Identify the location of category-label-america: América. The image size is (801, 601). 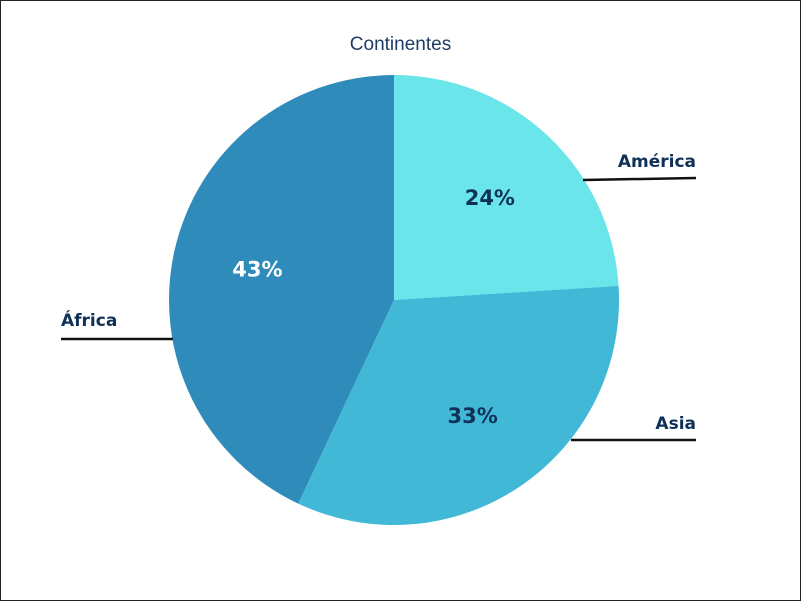
(657, 162).